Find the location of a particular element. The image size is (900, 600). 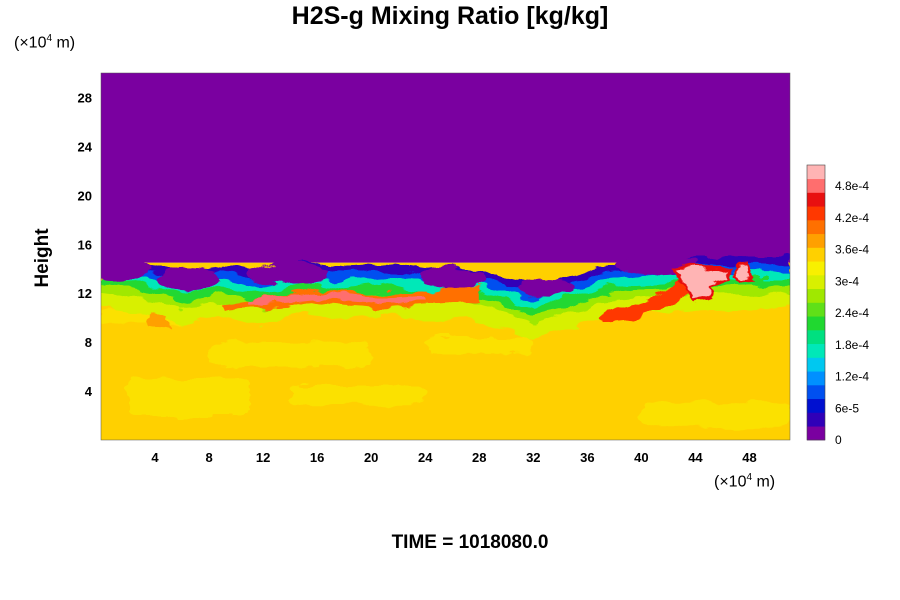

y-tick-label: 8 is located at coordinates (88, 342).